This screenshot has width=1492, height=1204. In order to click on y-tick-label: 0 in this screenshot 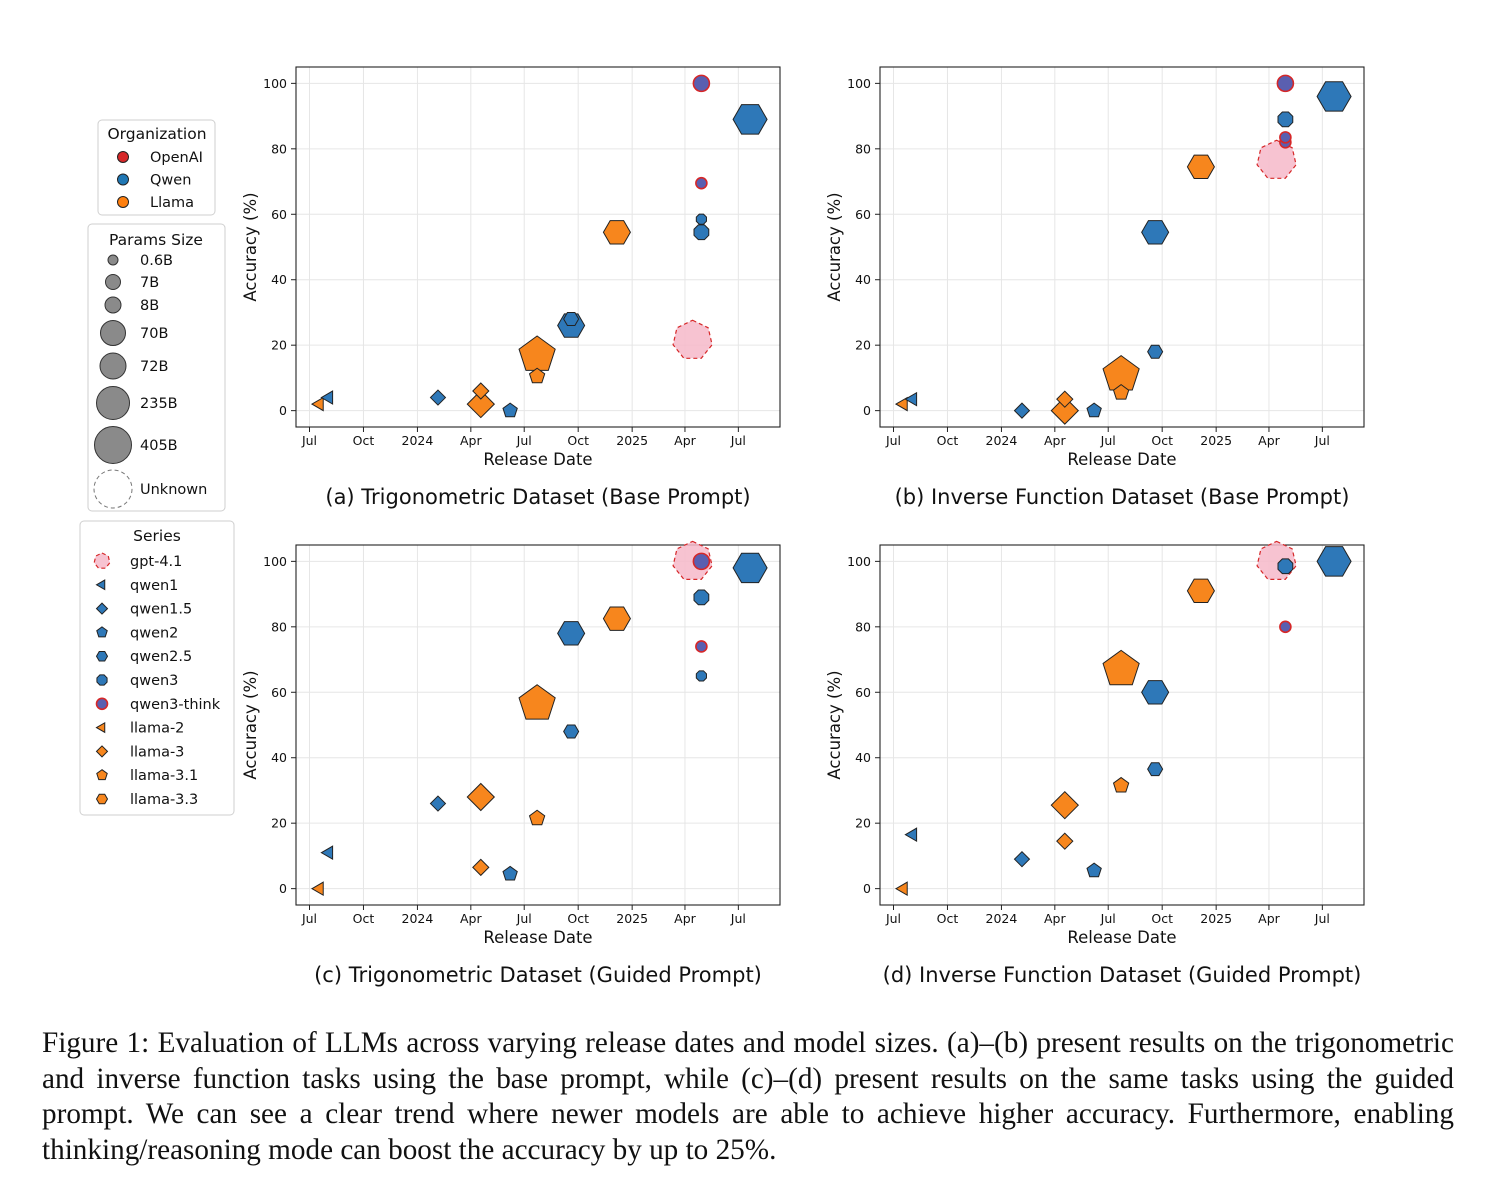, I will do `click(867, 410)`.